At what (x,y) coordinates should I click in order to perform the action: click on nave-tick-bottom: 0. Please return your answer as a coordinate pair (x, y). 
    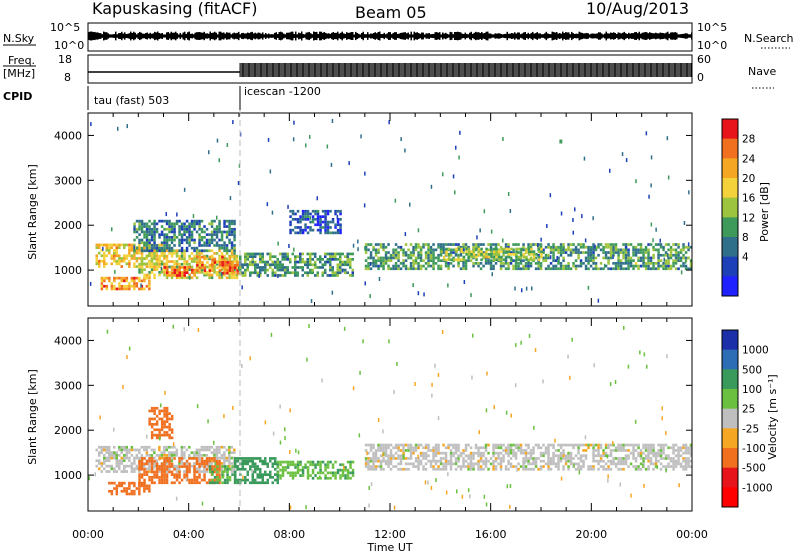
    Looking at the image, I should click on (700, 77).